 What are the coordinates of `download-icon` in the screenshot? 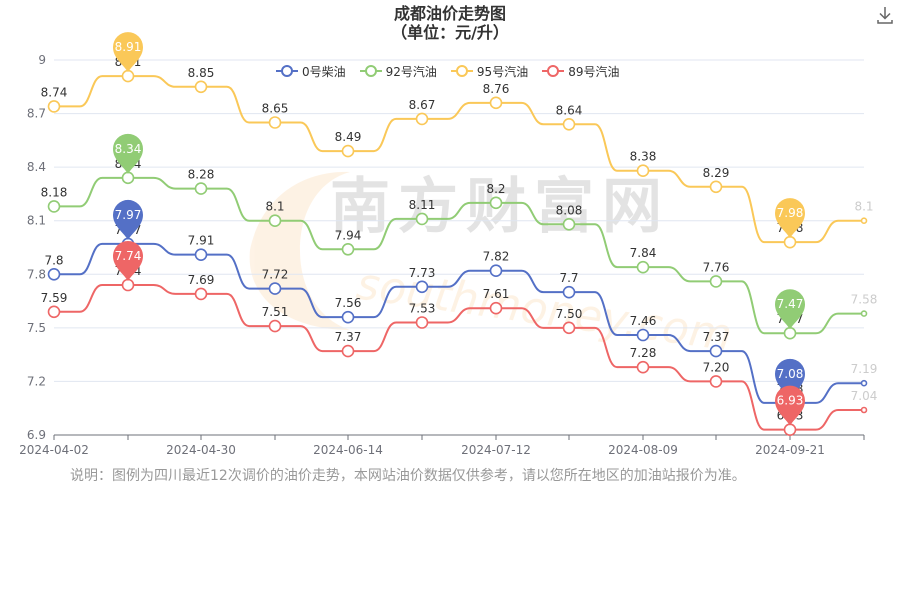 It's located at (885, 15).